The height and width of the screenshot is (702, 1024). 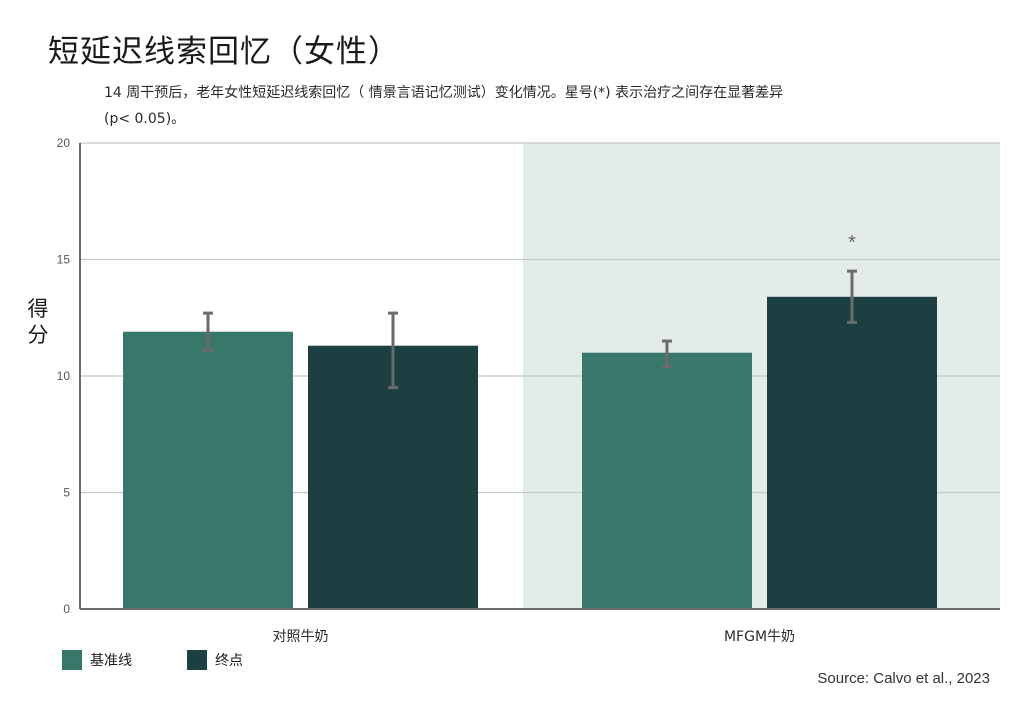 I want to click on legend-label-baseline: 基准线, so click(x=111, y=661).